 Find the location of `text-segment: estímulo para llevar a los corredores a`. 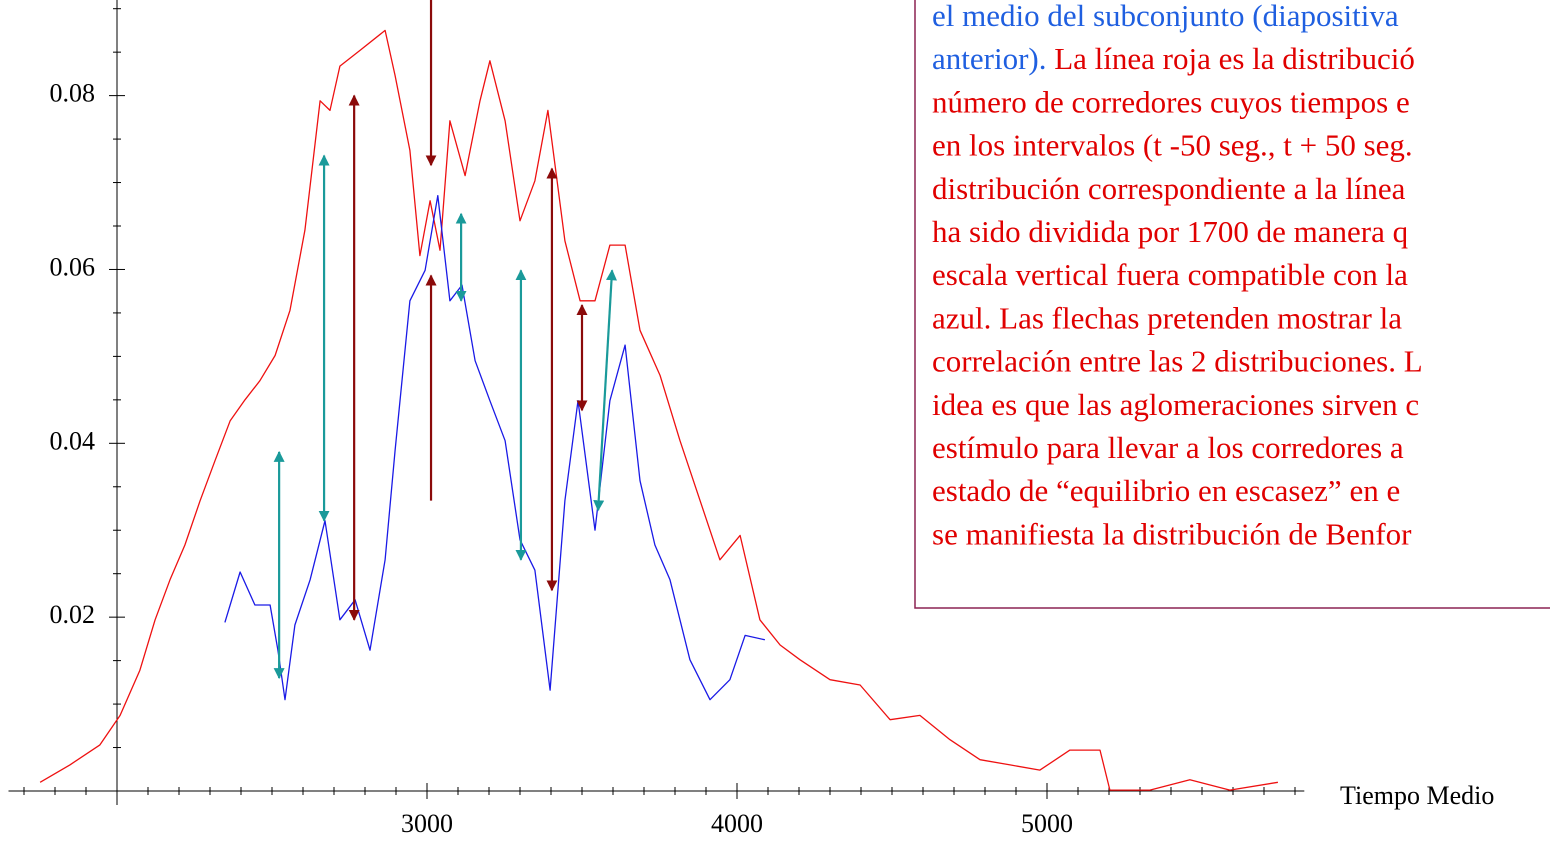

text-segment: estímulo para llevar a los corredores a is located at coordinates (1168, 447).